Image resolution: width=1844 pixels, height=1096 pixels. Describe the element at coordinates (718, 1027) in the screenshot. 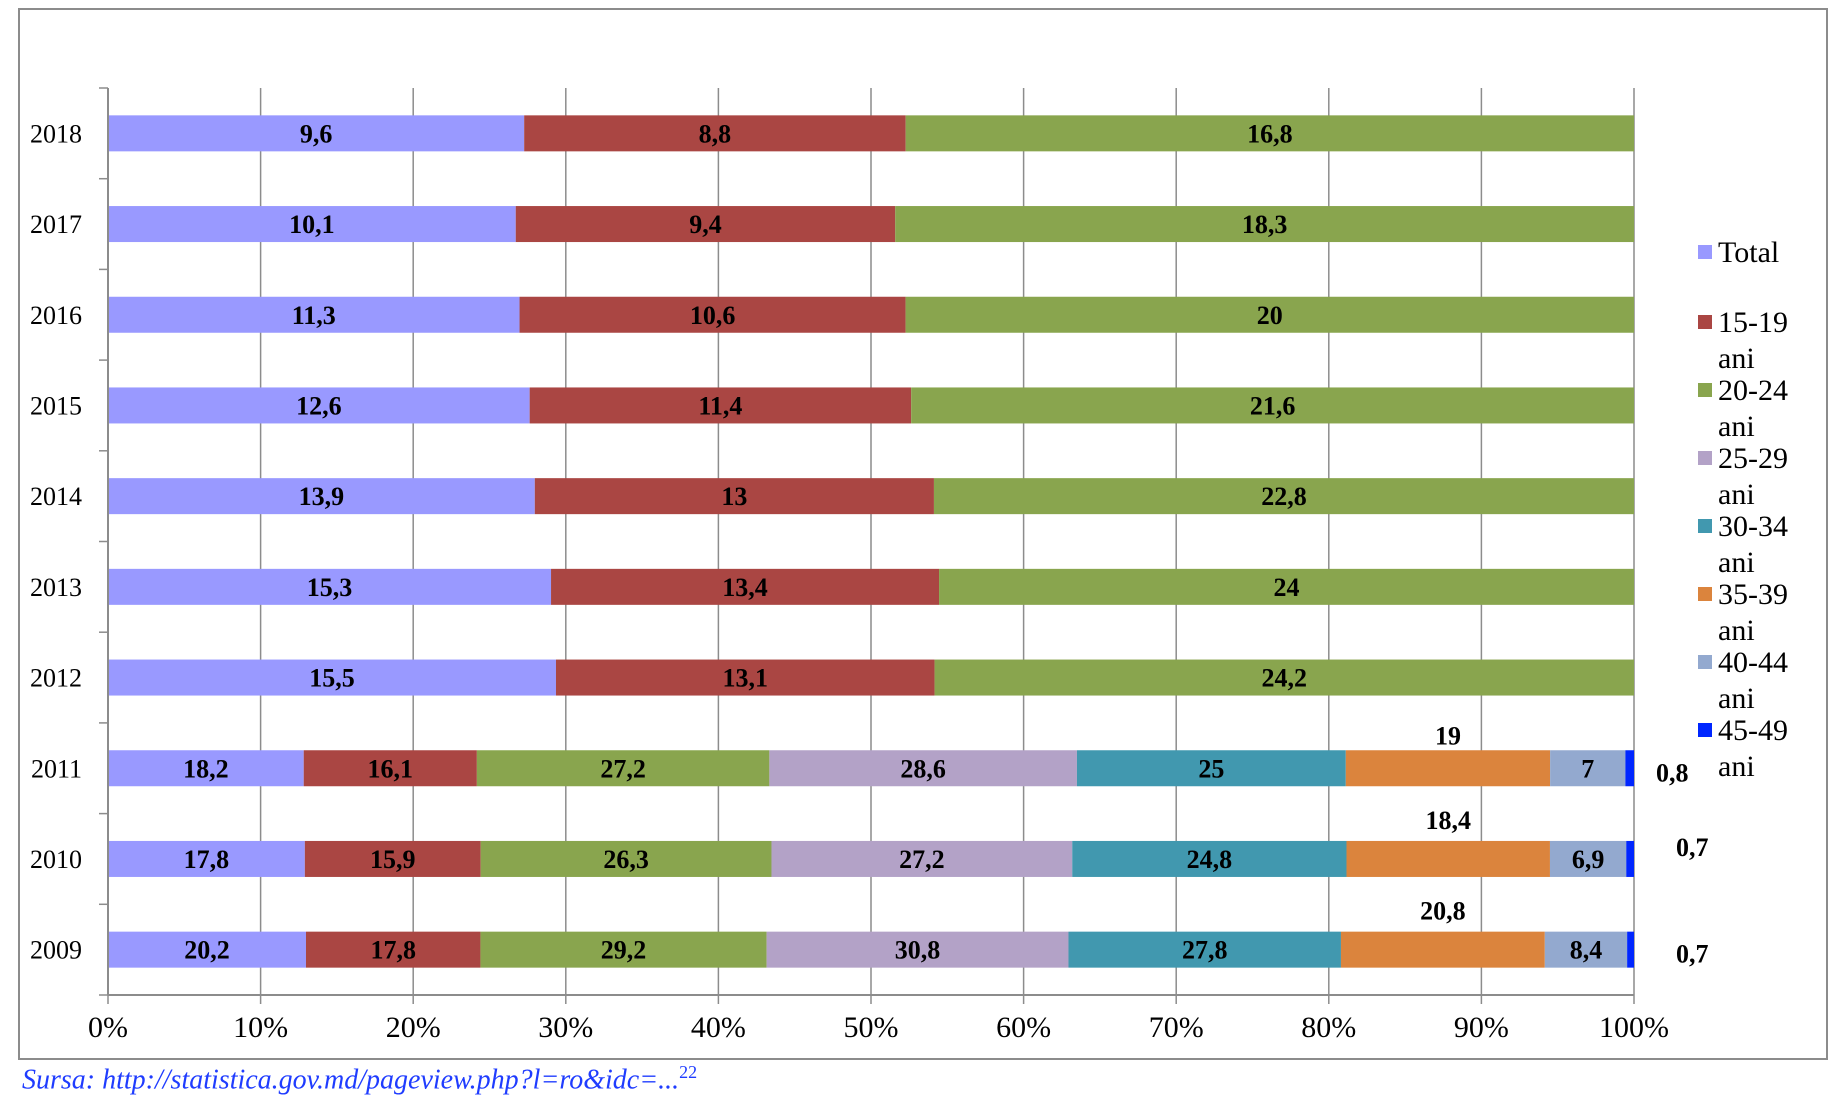

I see `x-tick-label: 40%` at that location.